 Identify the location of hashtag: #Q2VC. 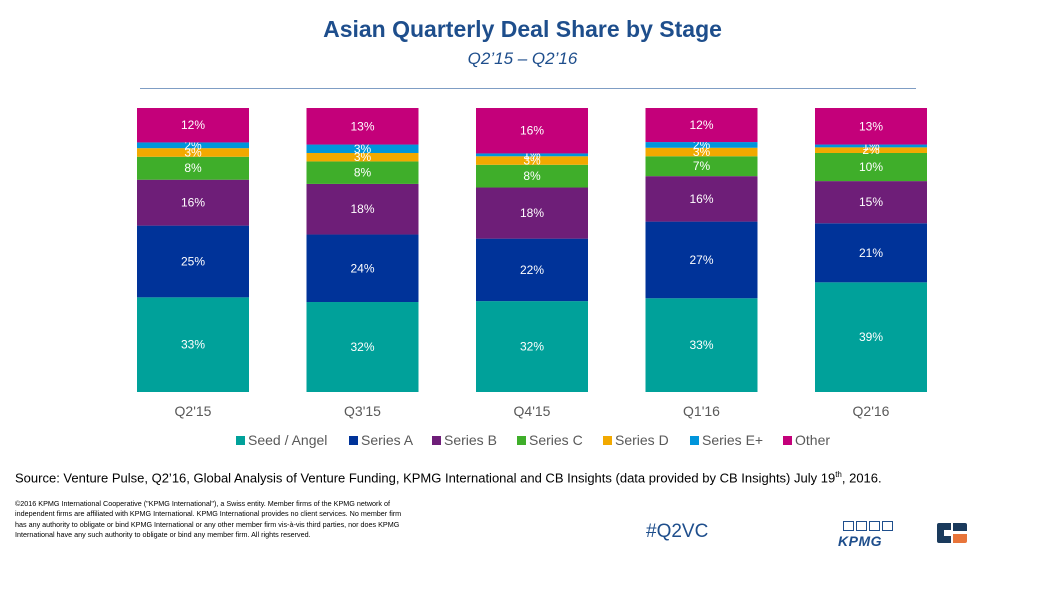
(677, 531).